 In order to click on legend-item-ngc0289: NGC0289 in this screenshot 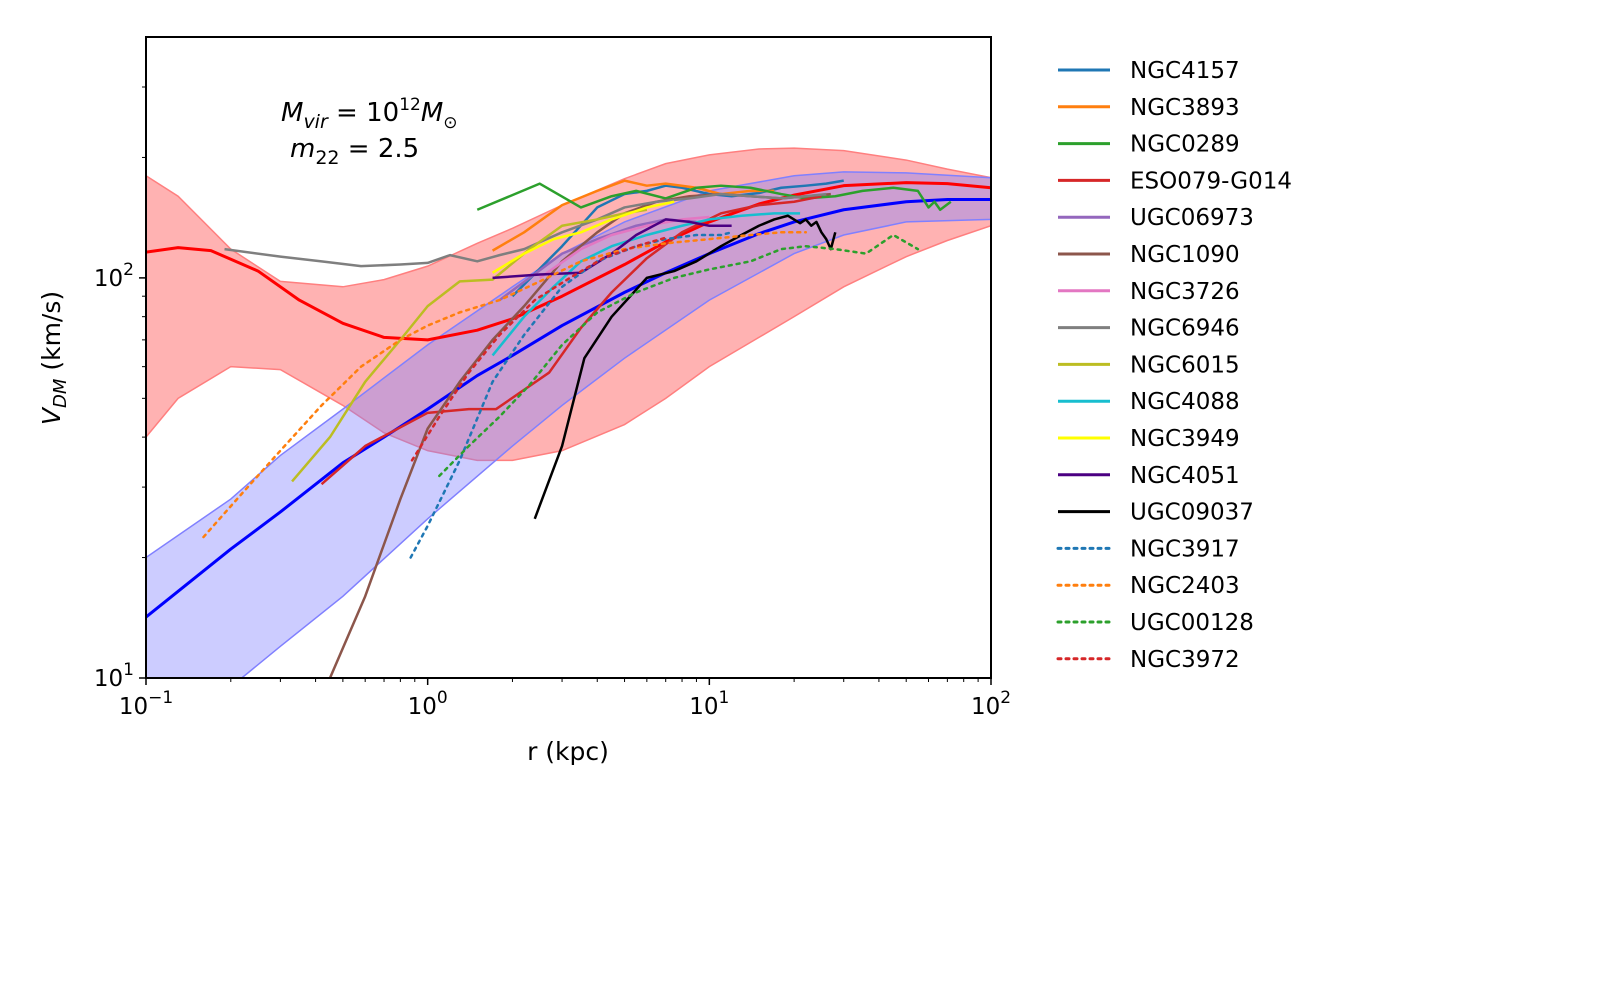, I will do `click(1149, 145)`.